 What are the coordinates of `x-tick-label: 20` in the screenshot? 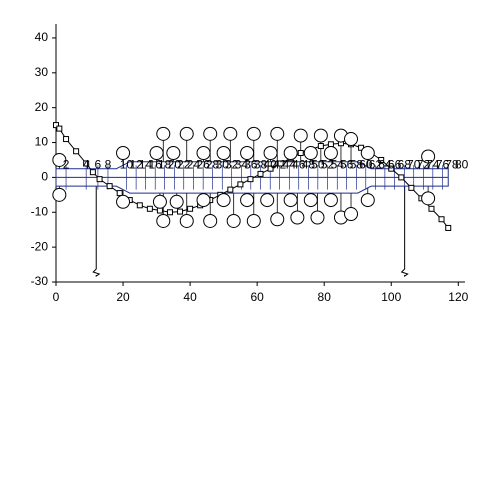 It's located at (123, 297).